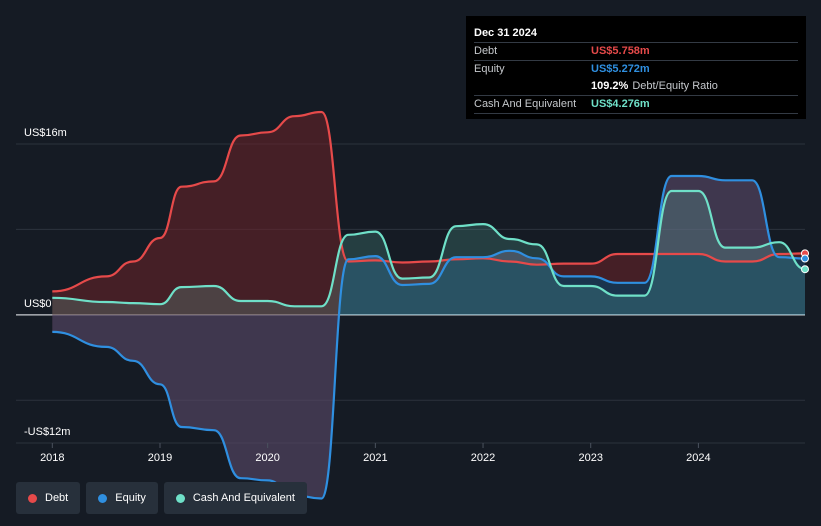 The height and width of the screenshot is (526, 821). What do you see at coordinates (375, 458) in the screenshot?
I see `x-tick-label: 2021` at bounding box center [375, 458].